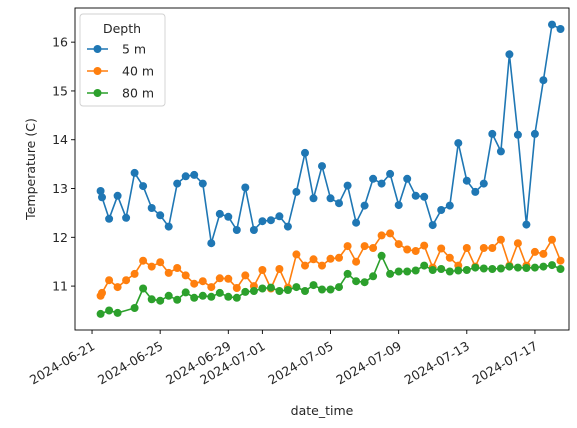 The width and height of the screenshot is (577, 428). What do you see at coordinates (30, 169) in the screenshot?
I see `y-axis-title: Temperature (C)` at bounding box center [30, 169].